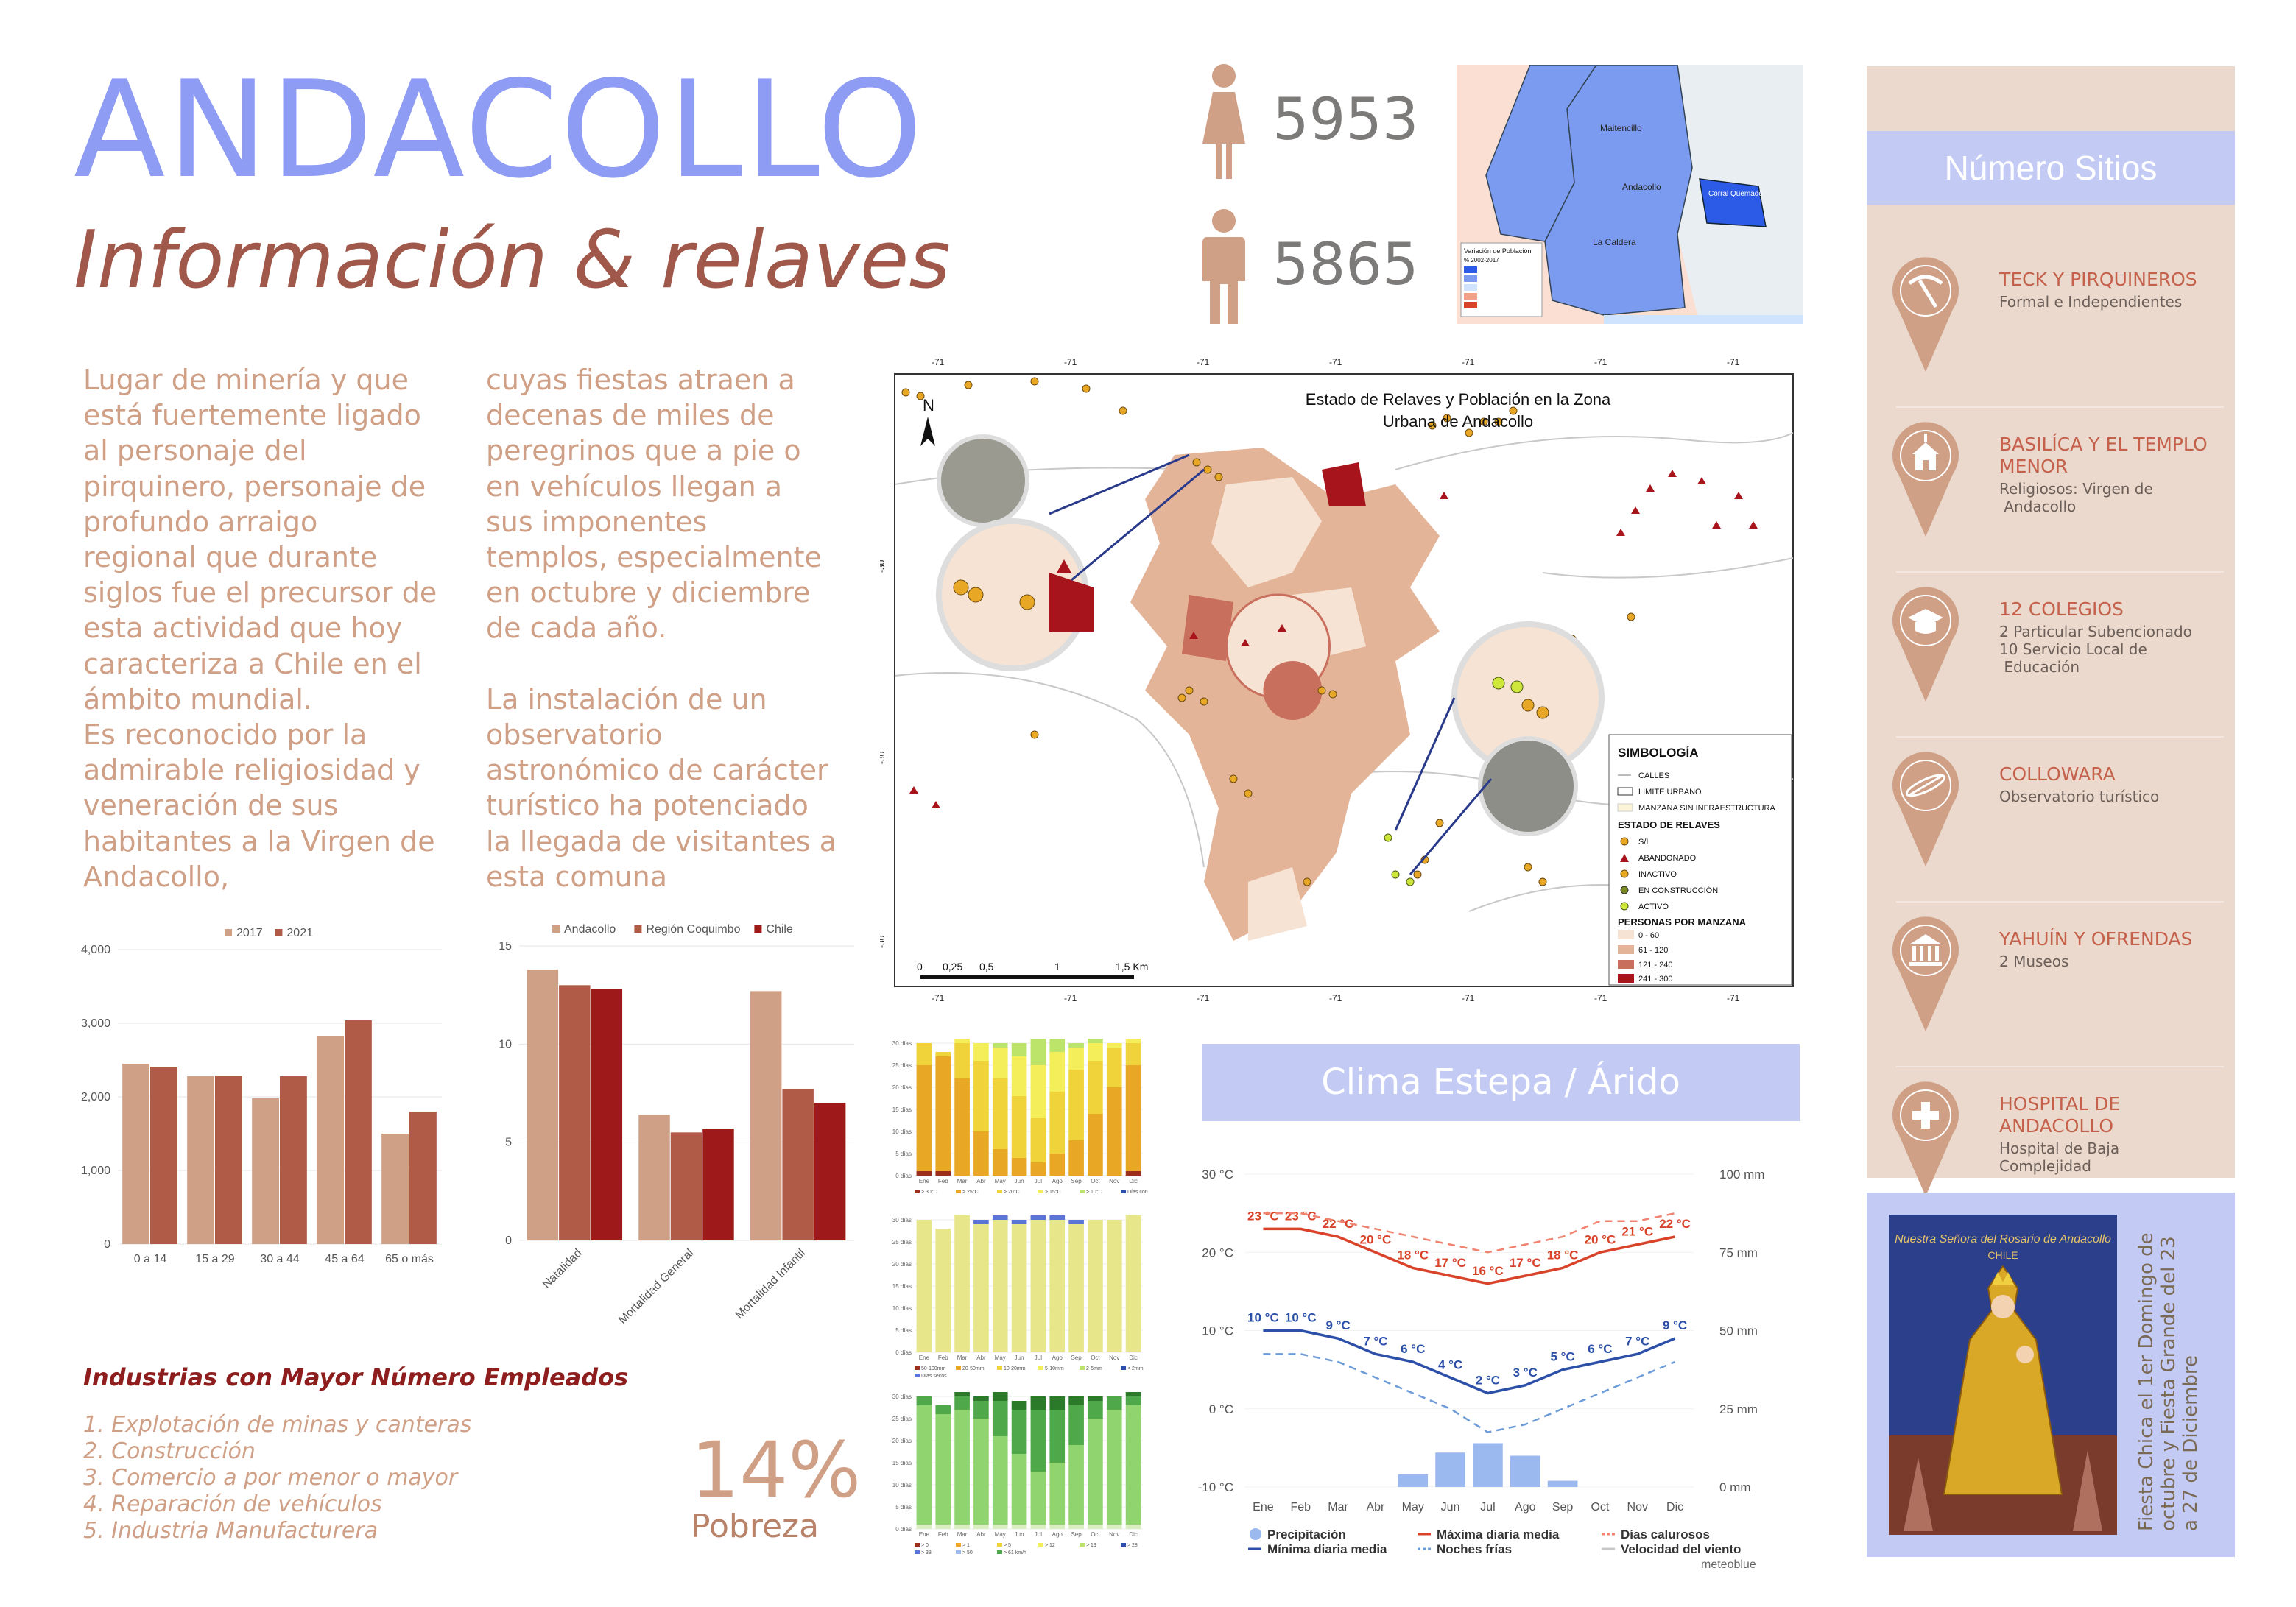  I want to click on industry-item: 1. Explotación de minas y canteras, so click(277, 1425).